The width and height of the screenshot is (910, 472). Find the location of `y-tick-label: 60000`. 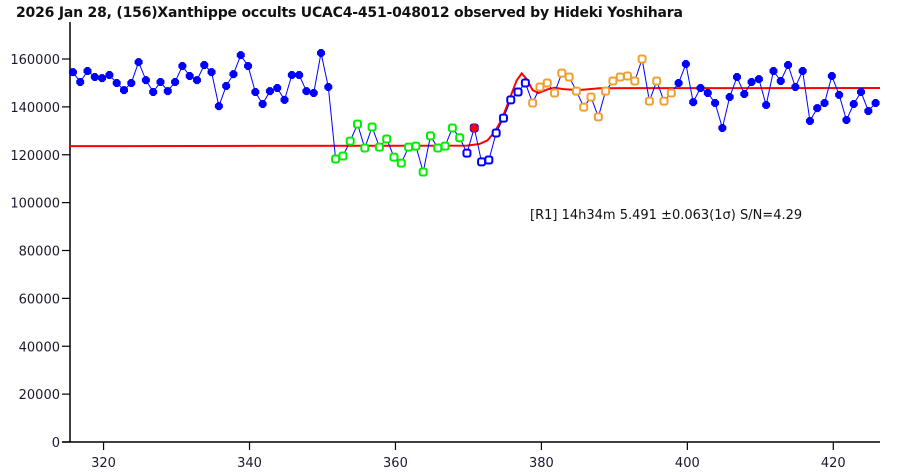

y-tick-label: 60000 is located at coordinates (39, 299).